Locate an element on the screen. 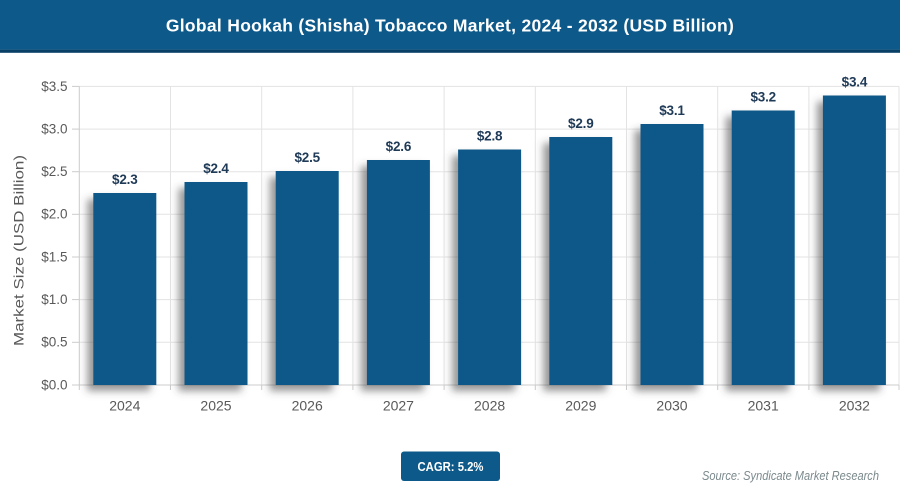 This screenshot has height=500, width=900. svg-text: Market Size (USD Billion) is located at coordinates (19, 250).